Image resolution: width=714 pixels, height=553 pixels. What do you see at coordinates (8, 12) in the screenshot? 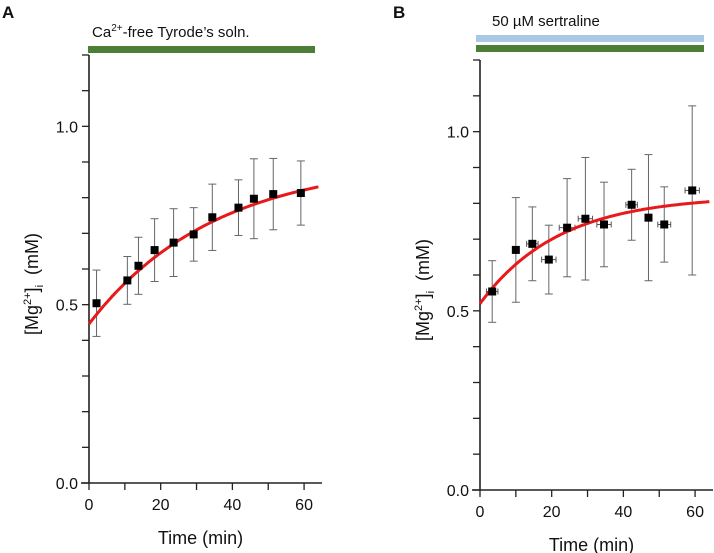
I see `panel-label: A` at bounding box center [8, 12].